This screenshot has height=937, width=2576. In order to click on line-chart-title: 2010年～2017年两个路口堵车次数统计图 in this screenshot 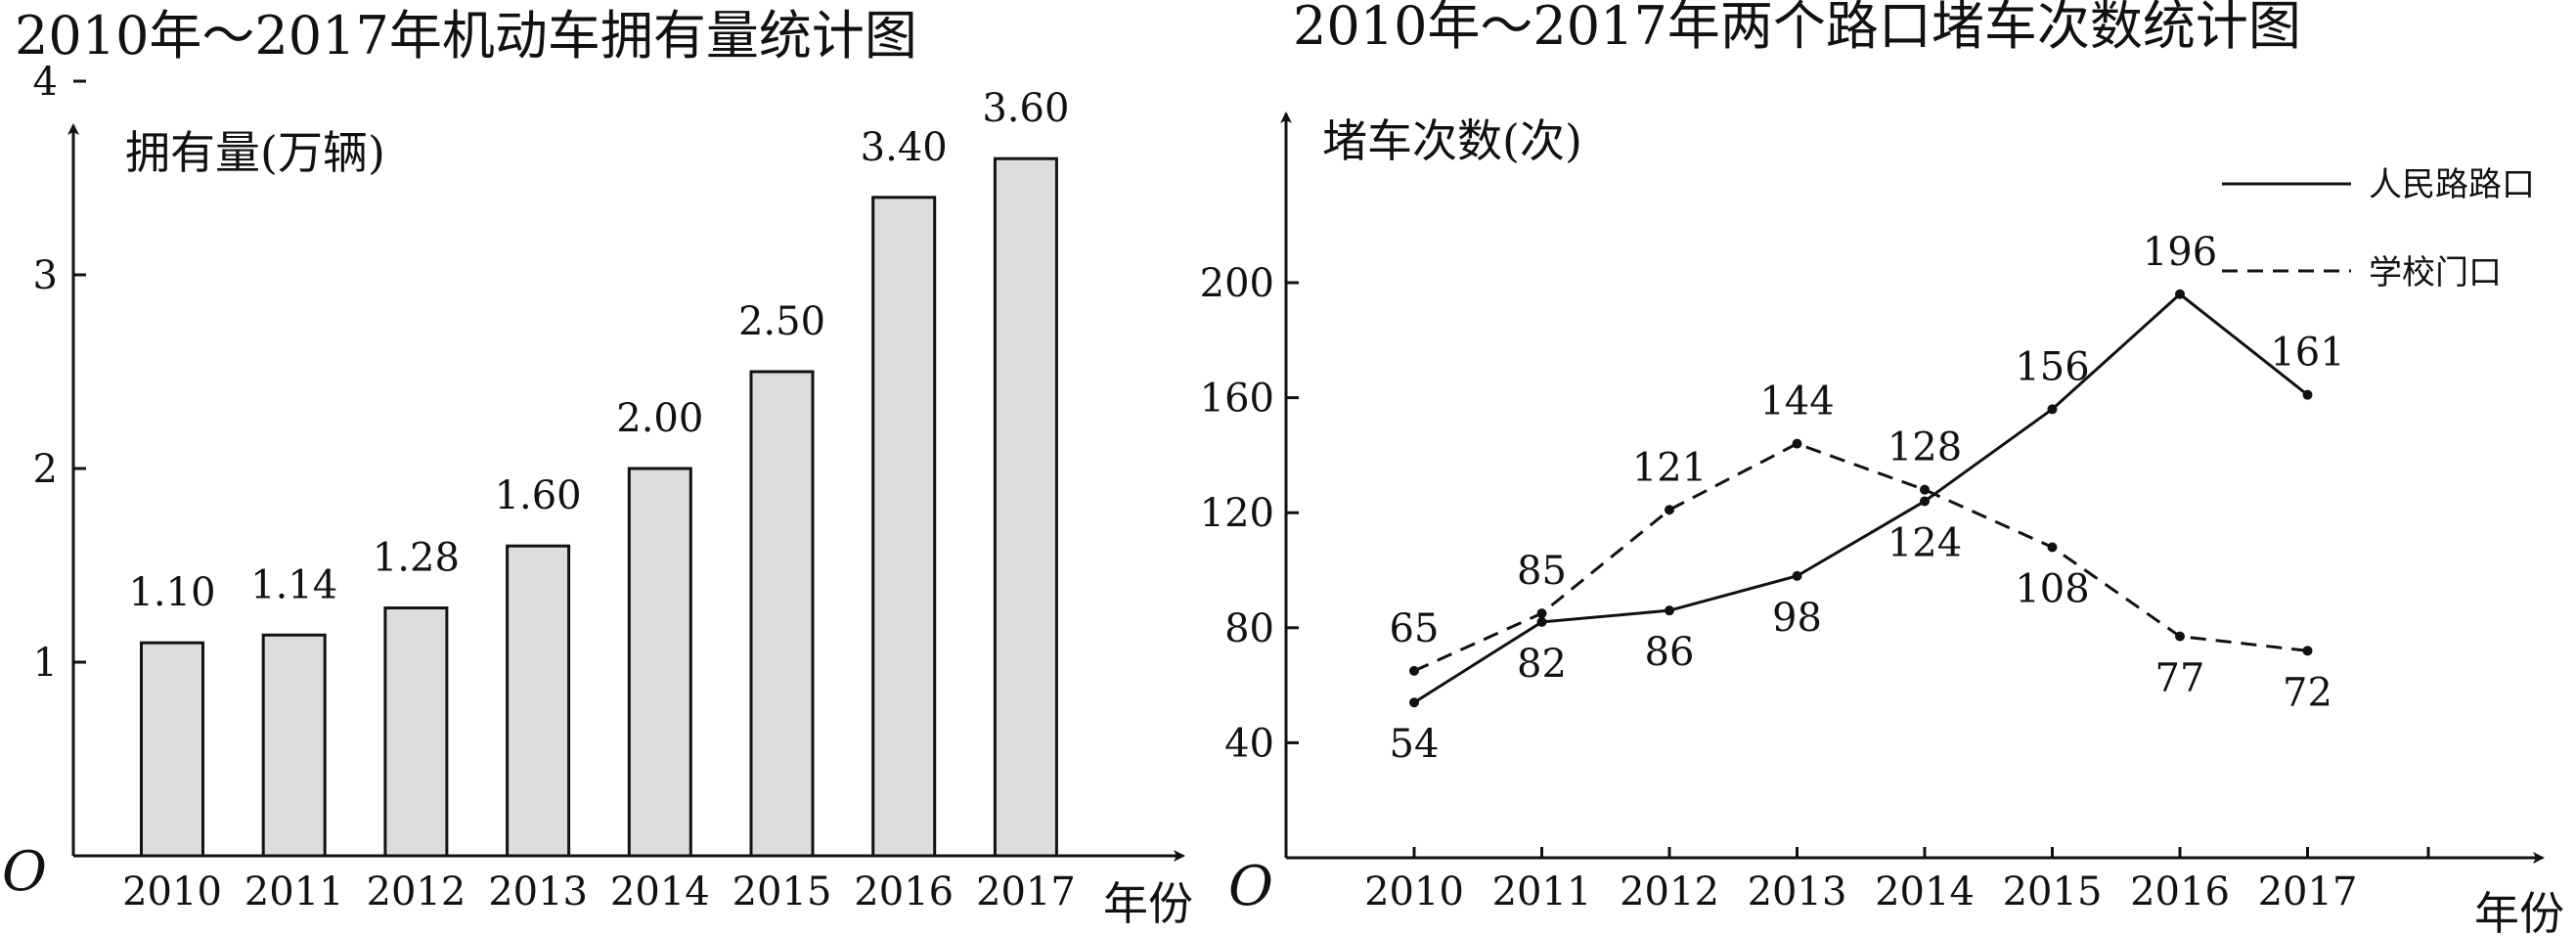, I will do `click(1797, 28)`.